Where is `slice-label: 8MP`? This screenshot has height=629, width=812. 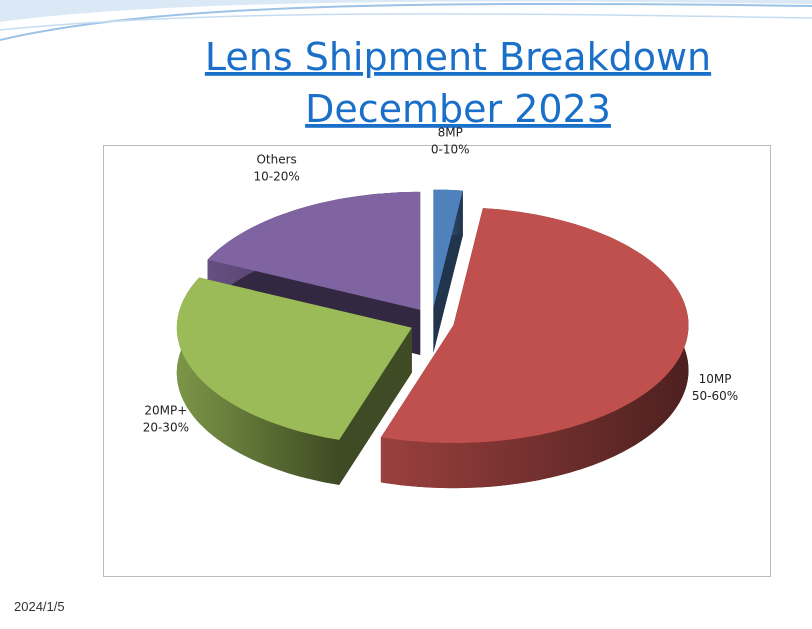 slice-label: 8MP is located at coordinates (450, 132).